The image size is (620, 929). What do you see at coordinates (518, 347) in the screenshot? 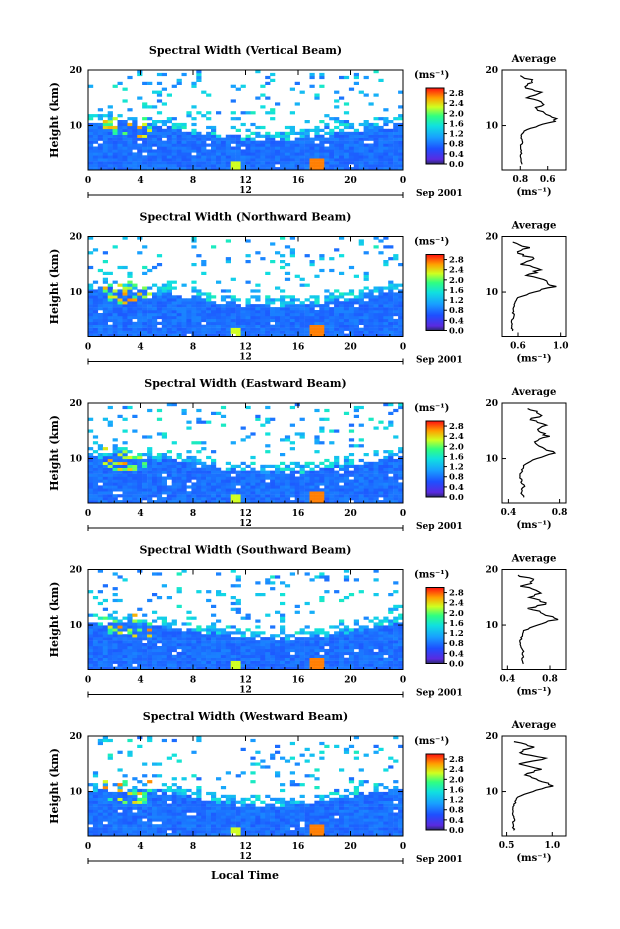
I see `avg-x-tick-label: 0.6` at bounding box center [518, 347].